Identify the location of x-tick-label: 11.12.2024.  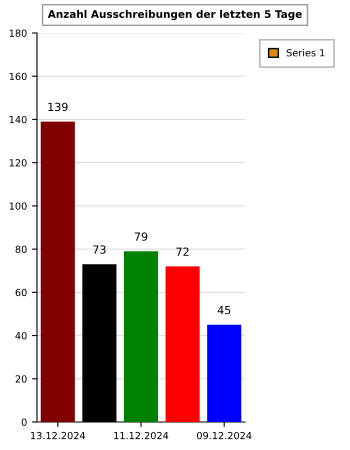
(141, 436).